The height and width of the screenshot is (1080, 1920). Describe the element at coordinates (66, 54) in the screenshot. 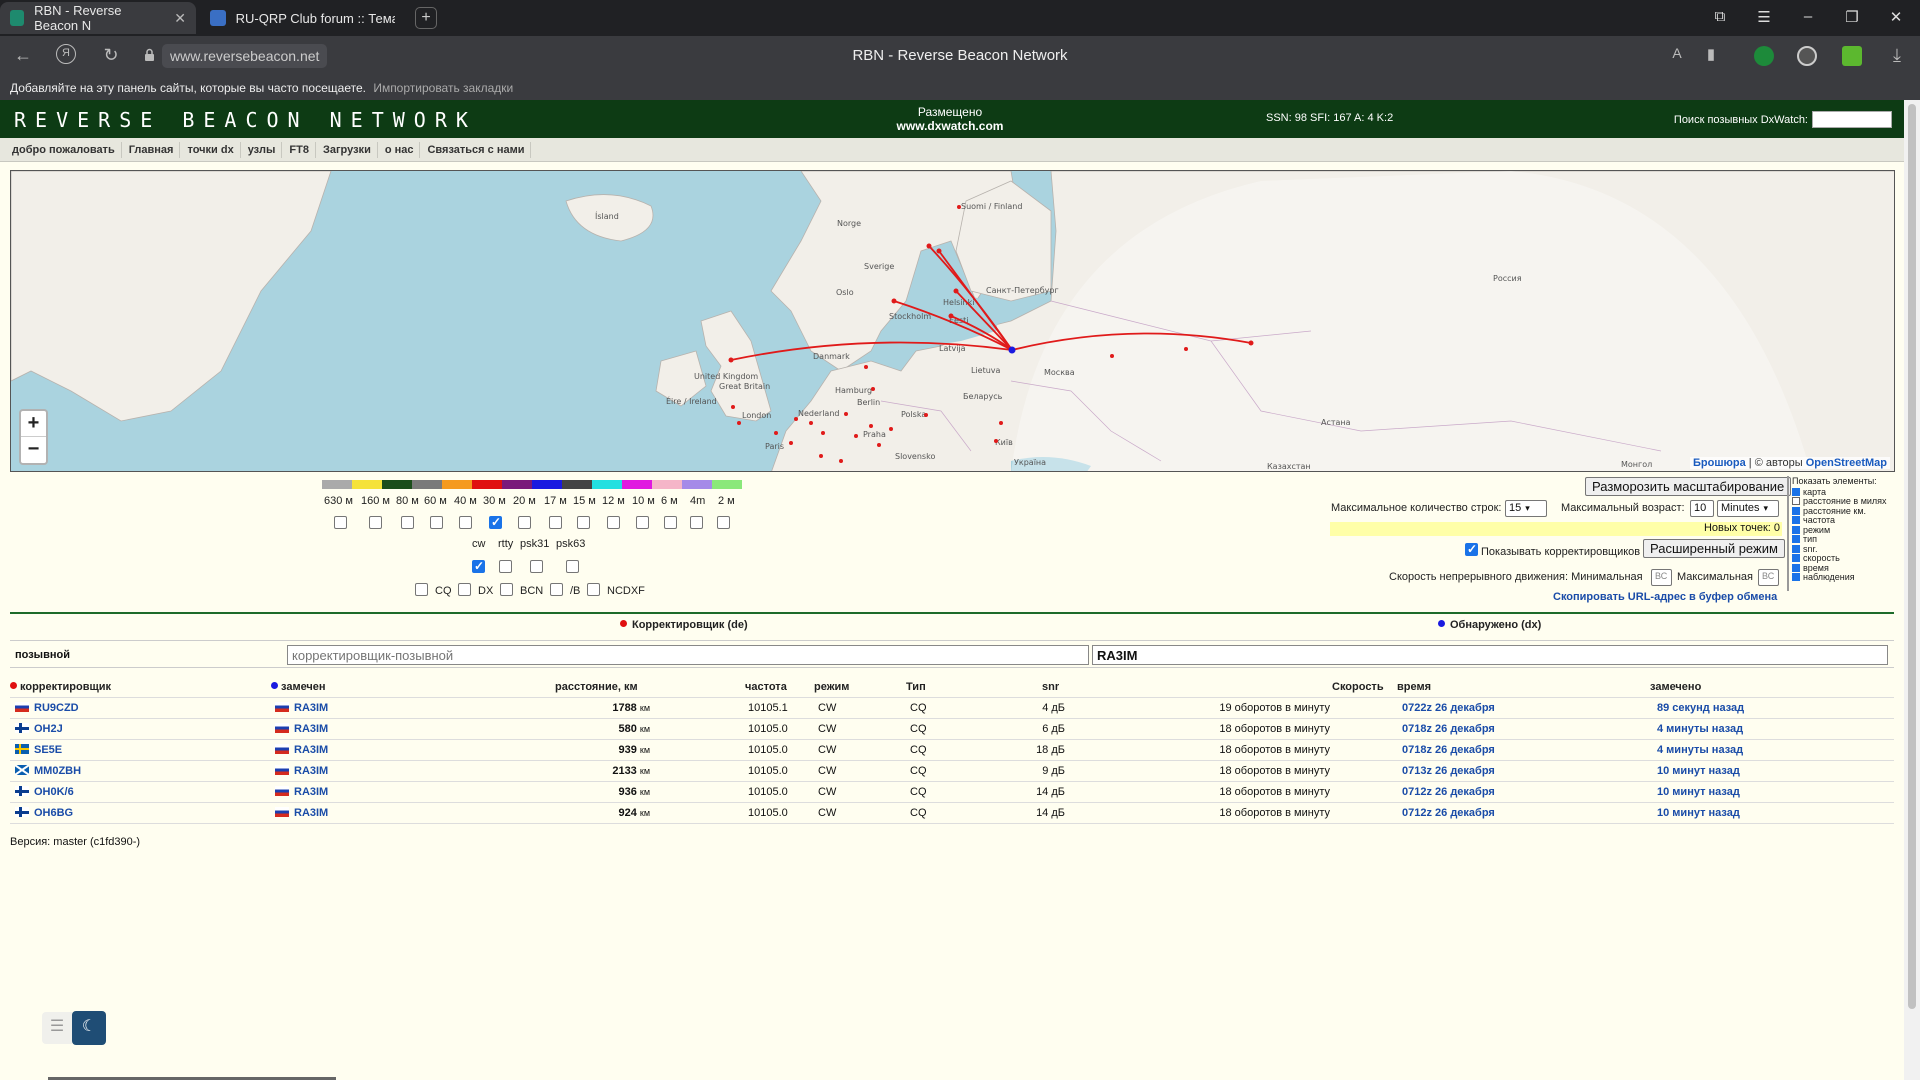

I see `yandex-icon: Я` at that location.